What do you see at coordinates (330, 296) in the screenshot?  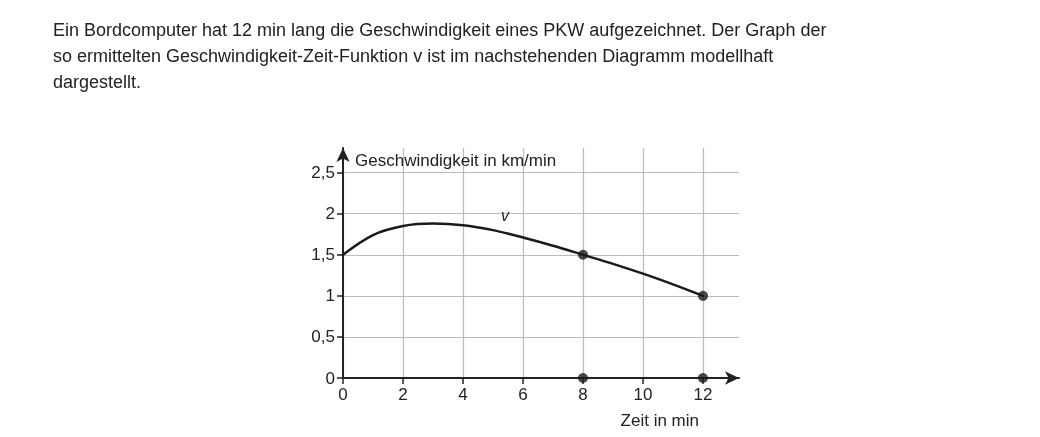 I see `y-tick-label: 1` at bounding box center [330, 296].